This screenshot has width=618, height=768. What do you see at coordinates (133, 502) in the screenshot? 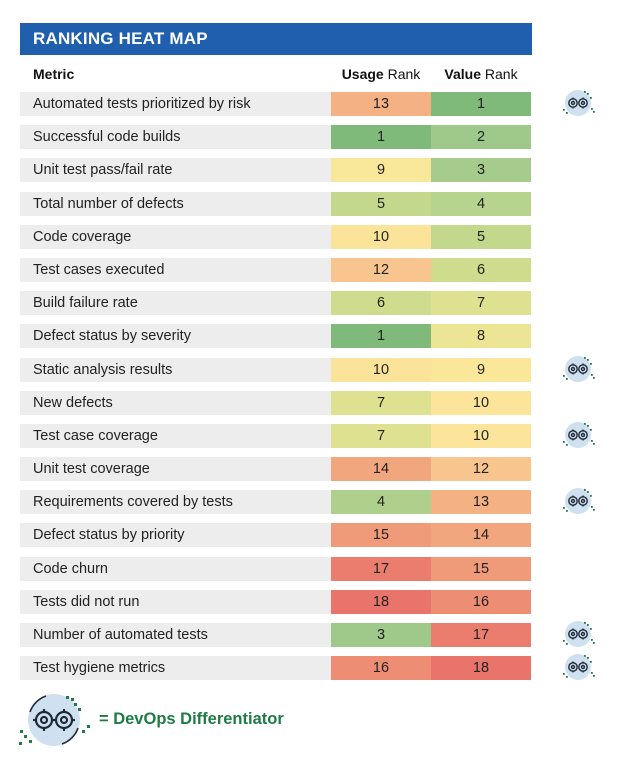
I see `metric-label: Requirements covered by tests` at bounding box center [133, 502].